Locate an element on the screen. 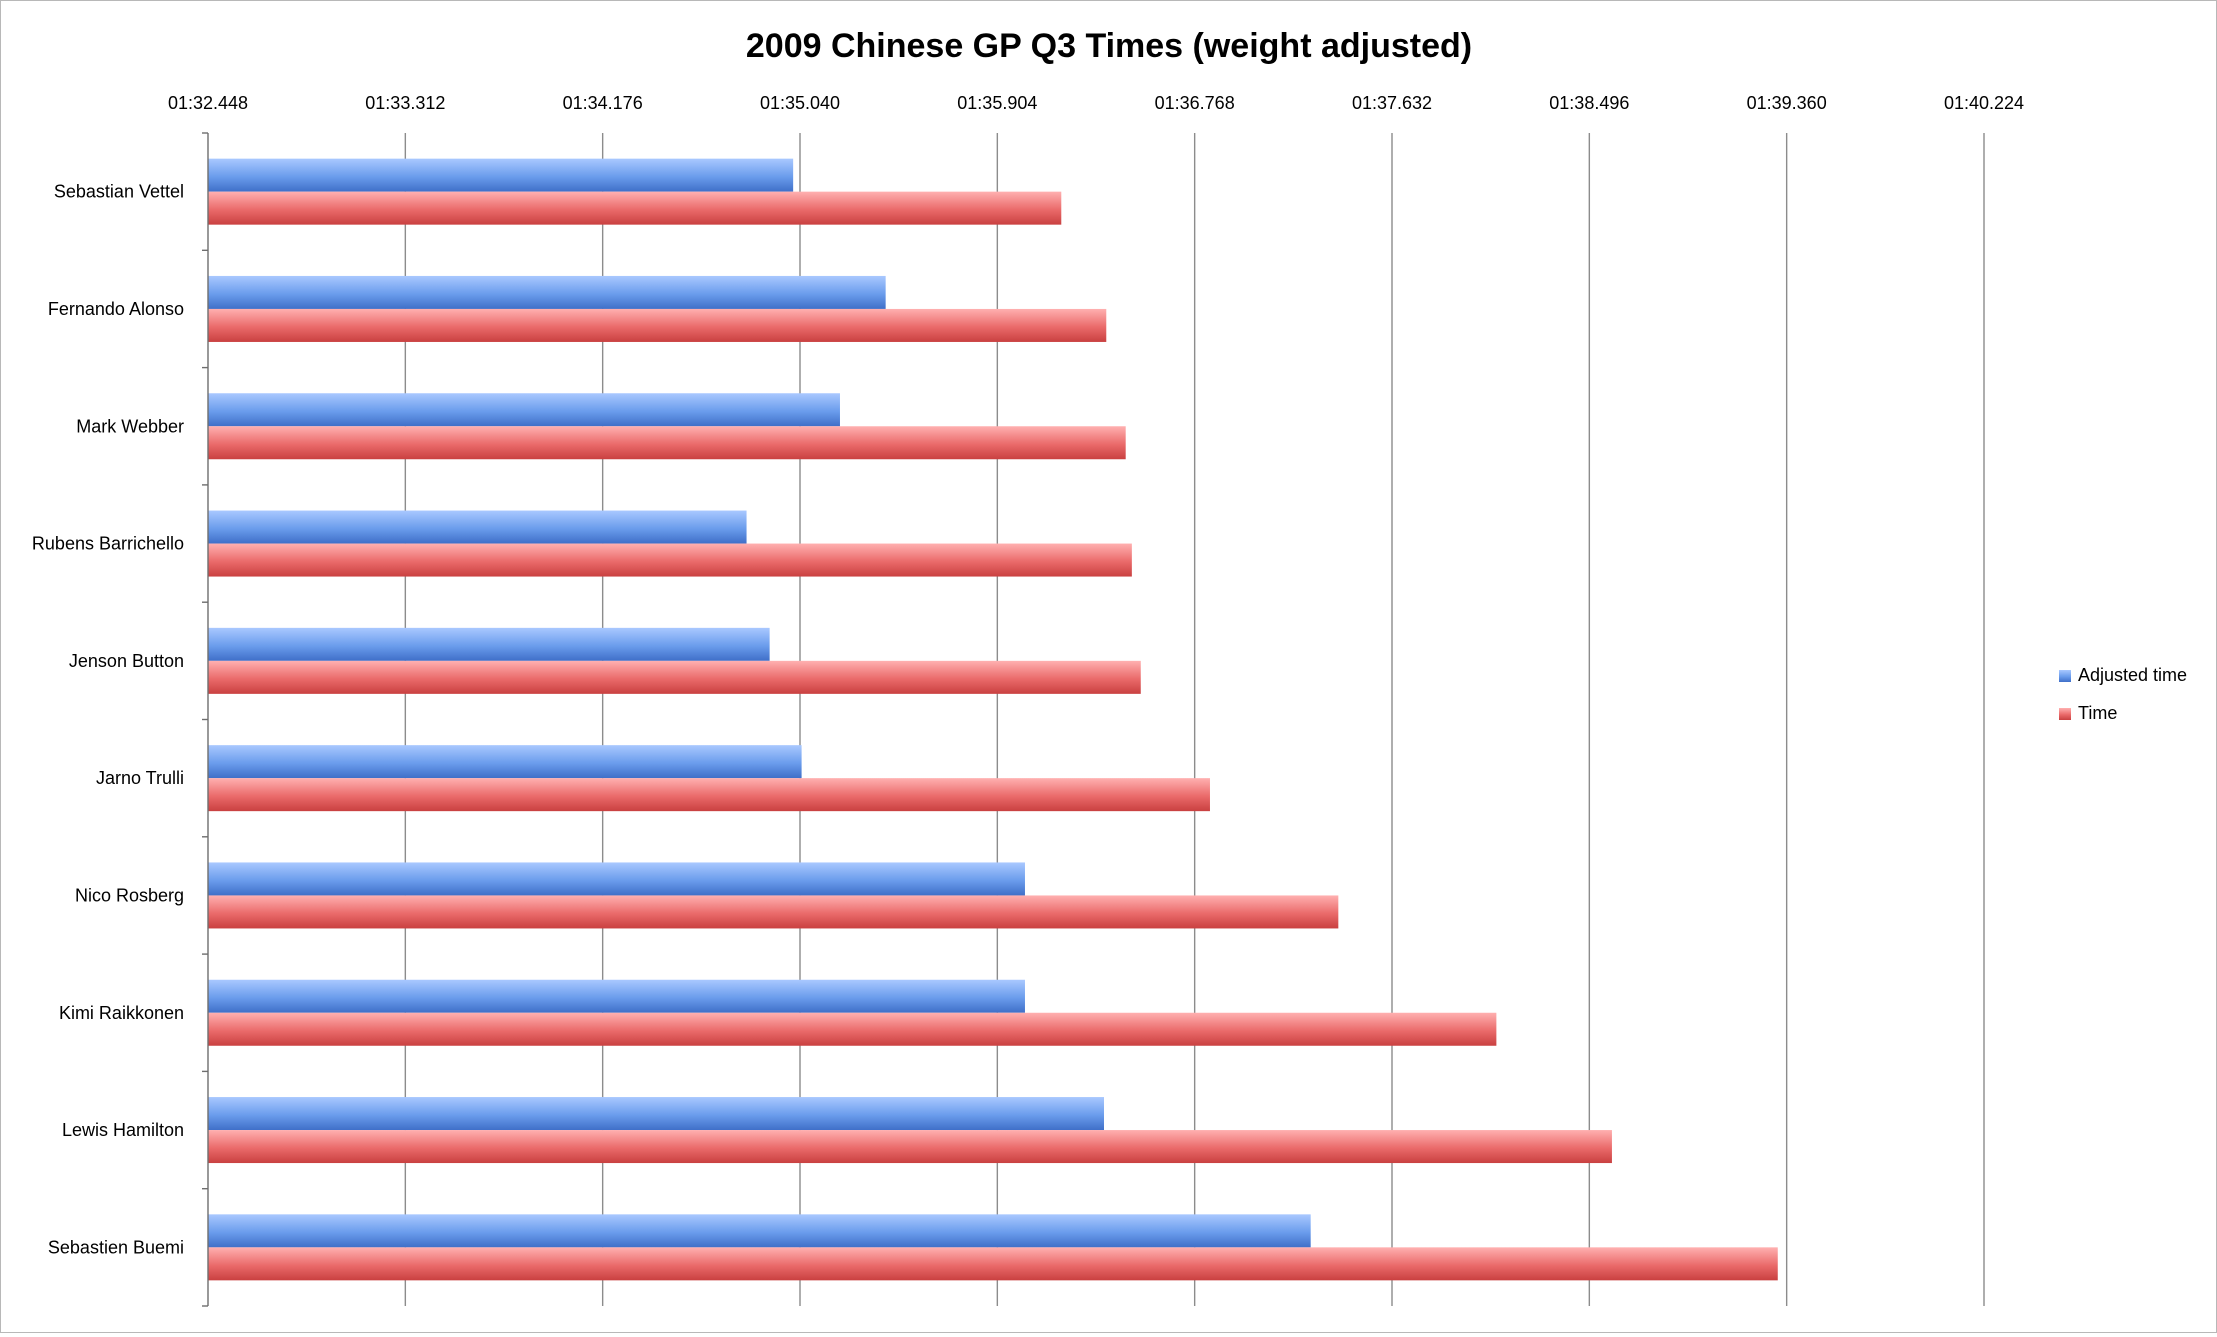 The height and width of the screenshot is (1337, 2217). bar-time: 01:36.381 is located at coordinates (657, 325).